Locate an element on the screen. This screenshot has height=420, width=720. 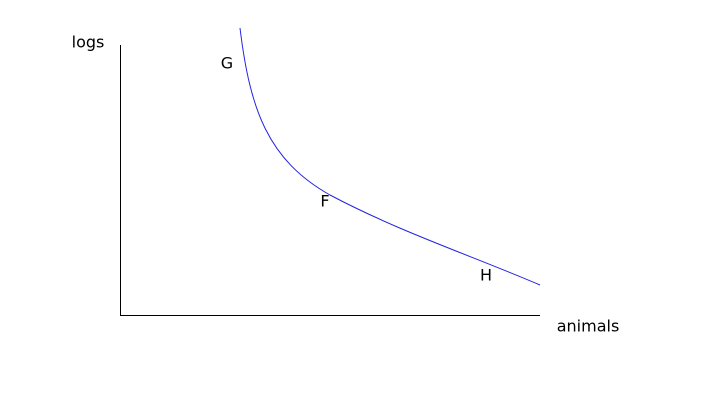
point-label: H is located at coordinates (486, 275).